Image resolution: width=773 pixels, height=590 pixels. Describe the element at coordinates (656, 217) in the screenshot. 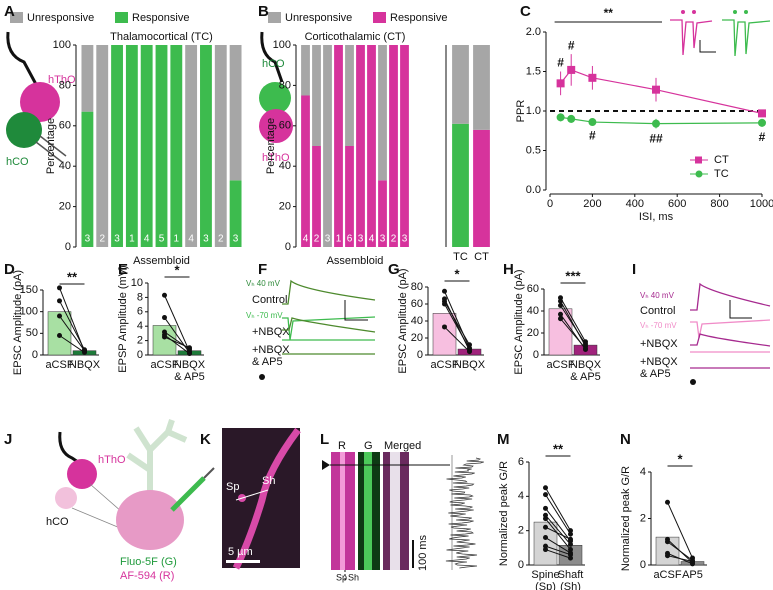

I see `x-axis-label: ISI, ms` at that location.